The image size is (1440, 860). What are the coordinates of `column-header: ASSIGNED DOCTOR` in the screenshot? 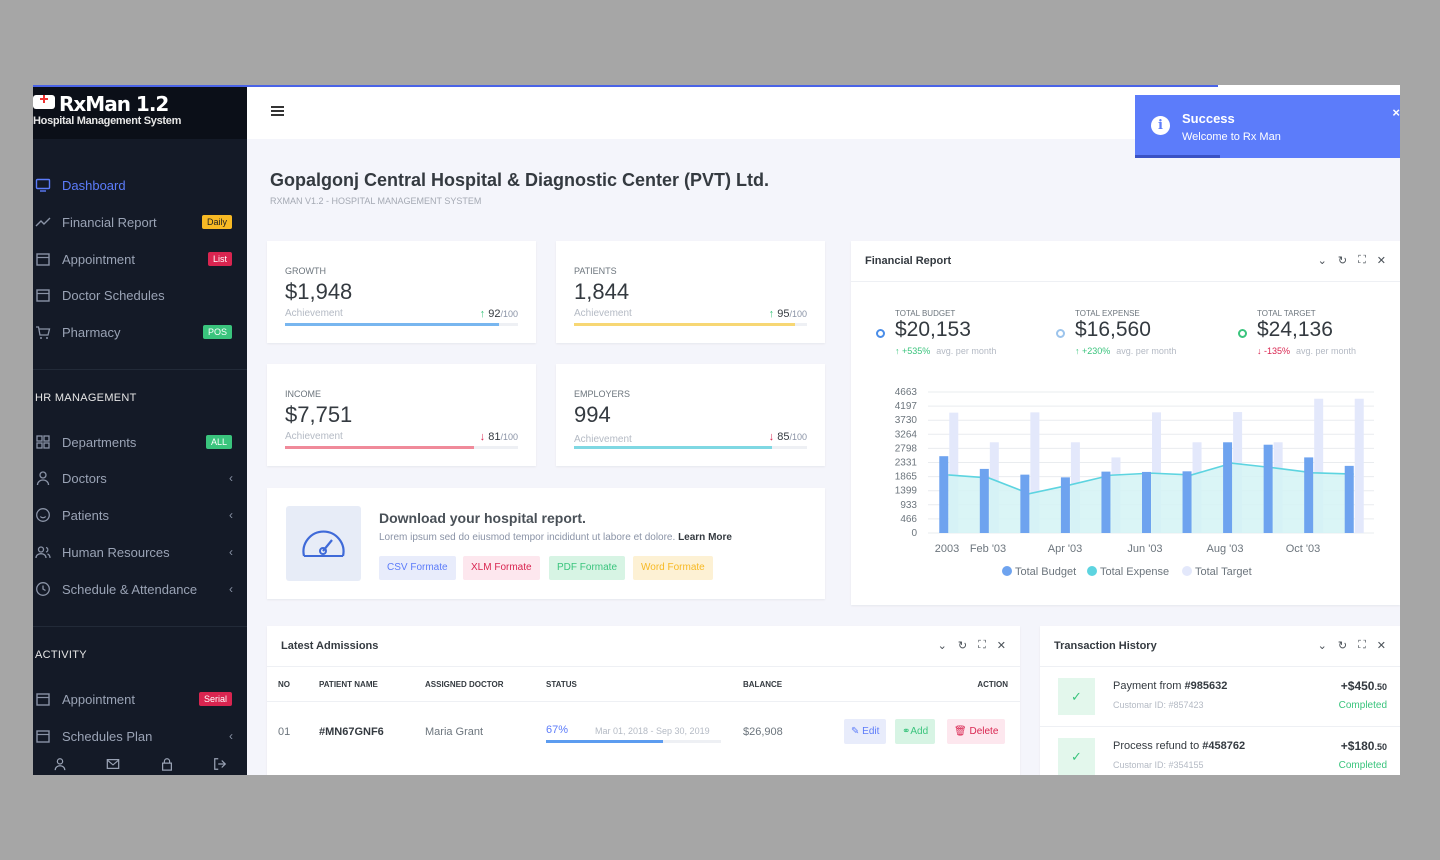 It's located at (464, 684).